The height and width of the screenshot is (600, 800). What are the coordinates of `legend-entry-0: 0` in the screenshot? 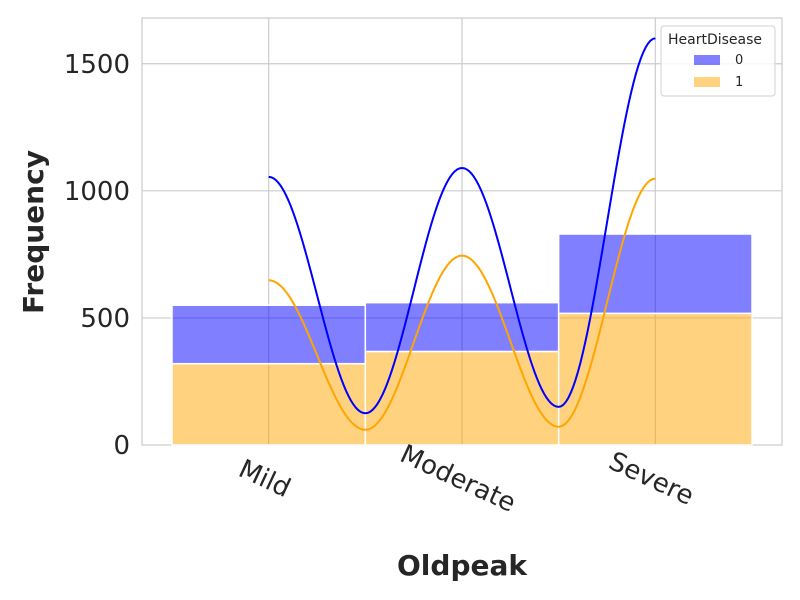 It's located at (739, 60).